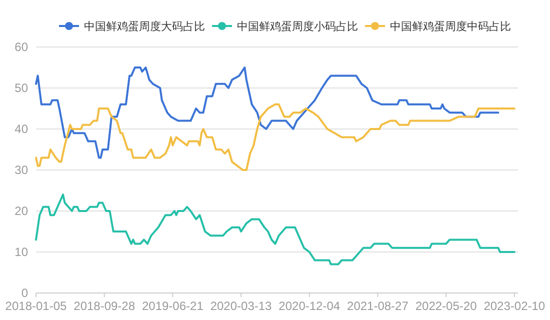 The image size is (550, 320). Describe the element at coordinates (446, 306) in the screenshot. I see `x-tick-label: 2022-05-20` at that location.